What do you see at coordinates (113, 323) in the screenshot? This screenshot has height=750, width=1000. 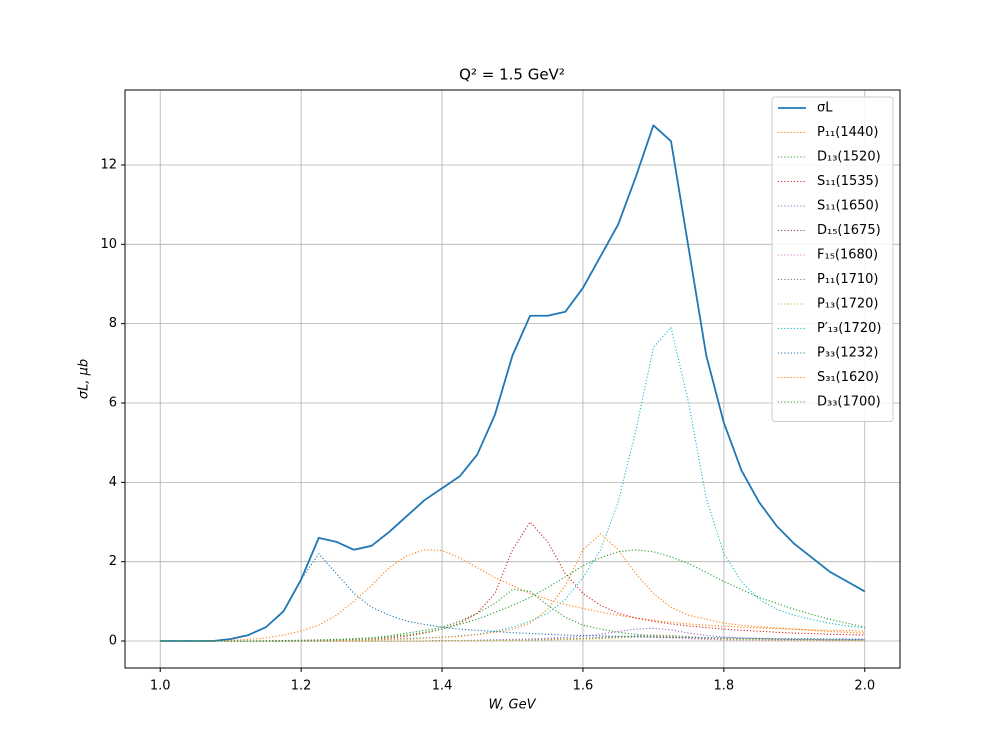 I see `y-tick-label: 8` at bounding box center [113, 323].